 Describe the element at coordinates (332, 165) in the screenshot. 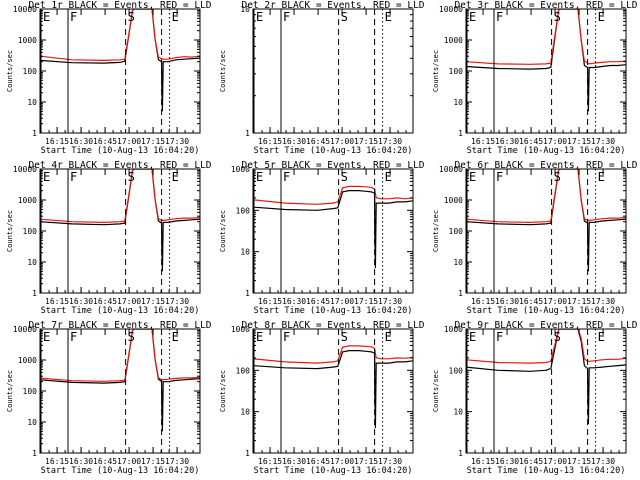

I see `panel-title: Det 5r BLACK = Events, RED = LLD` at that location.